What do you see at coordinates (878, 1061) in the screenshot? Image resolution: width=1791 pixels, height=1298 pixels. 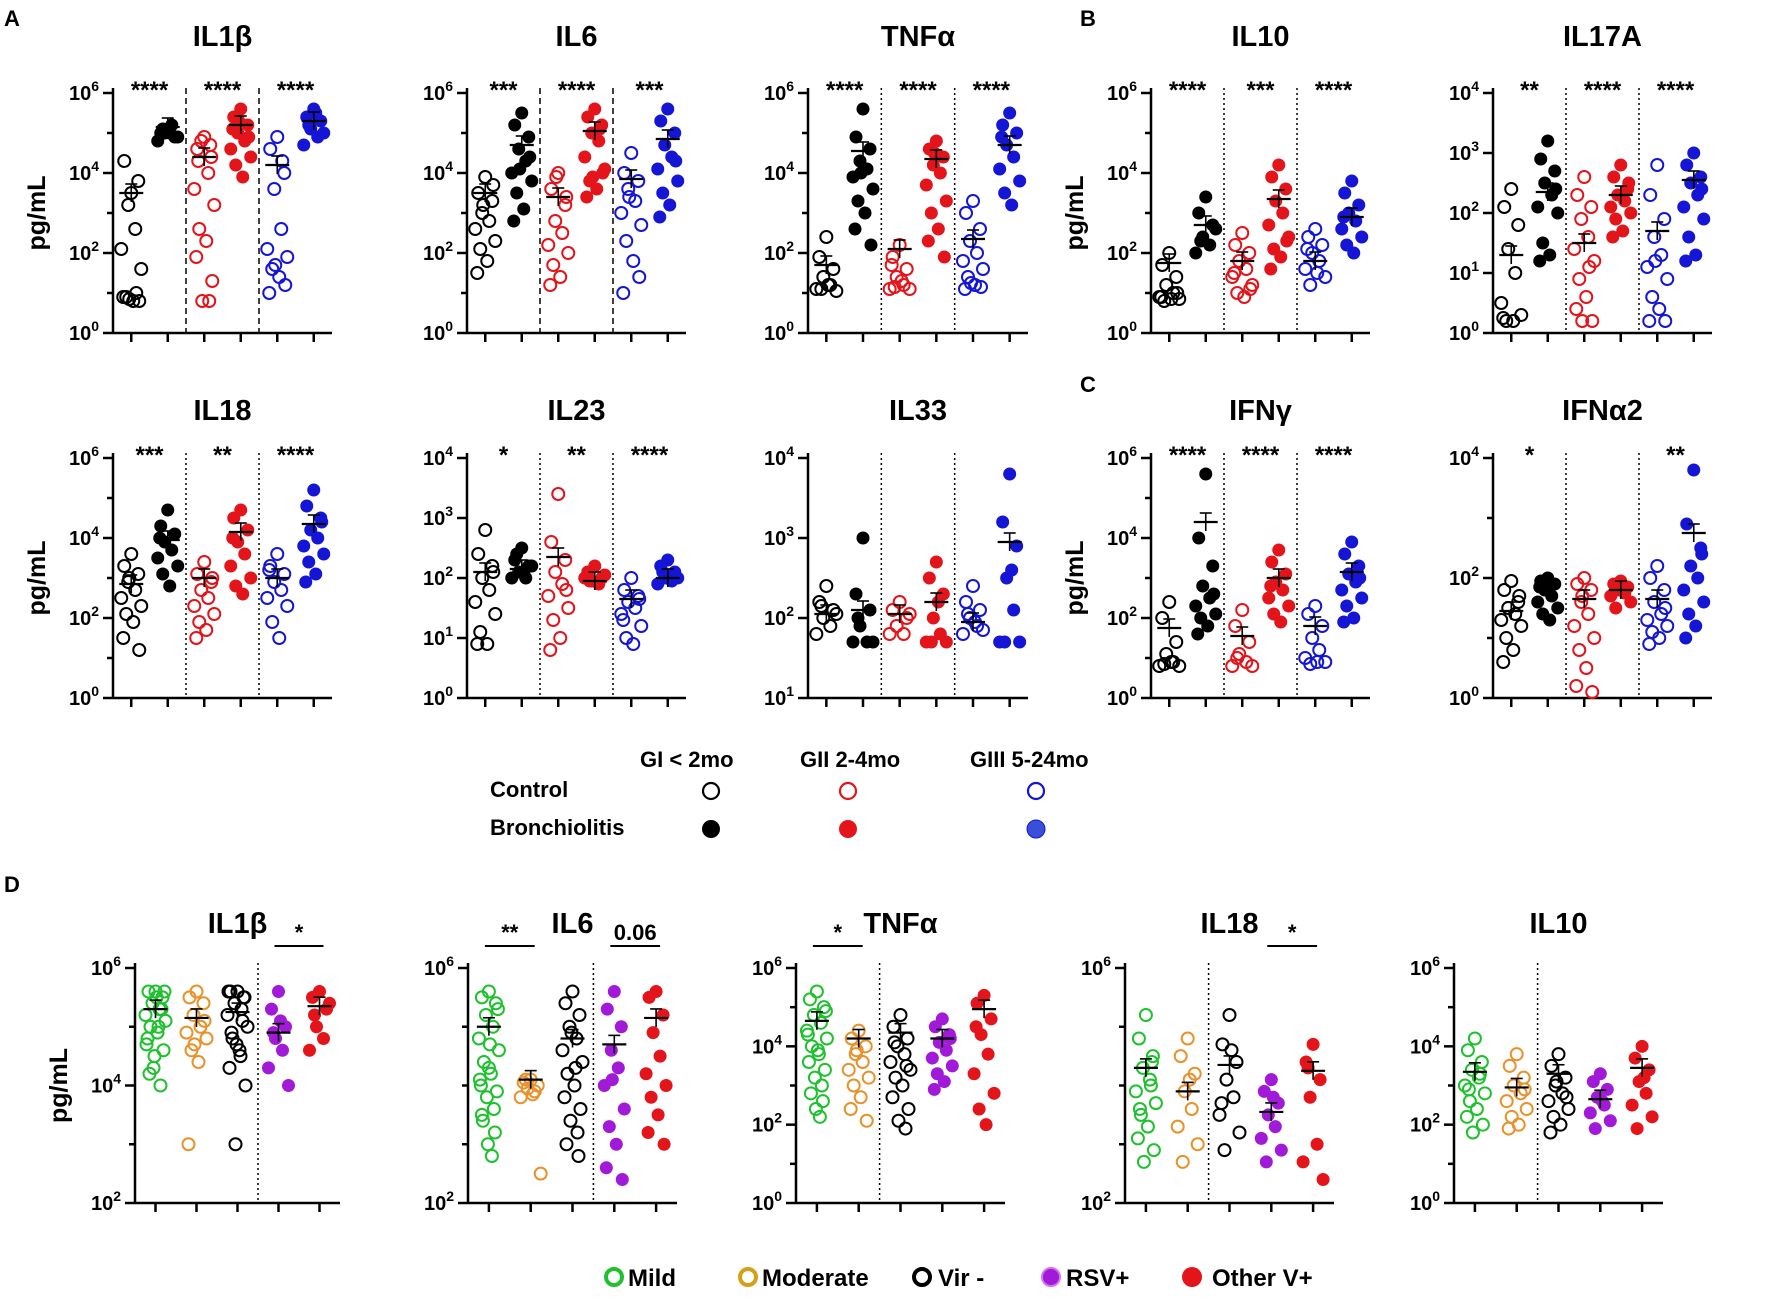 I see `chart-12: TNFα 100 10² 10⁴ 10⁶ *` at bounding box center [878, 1061].